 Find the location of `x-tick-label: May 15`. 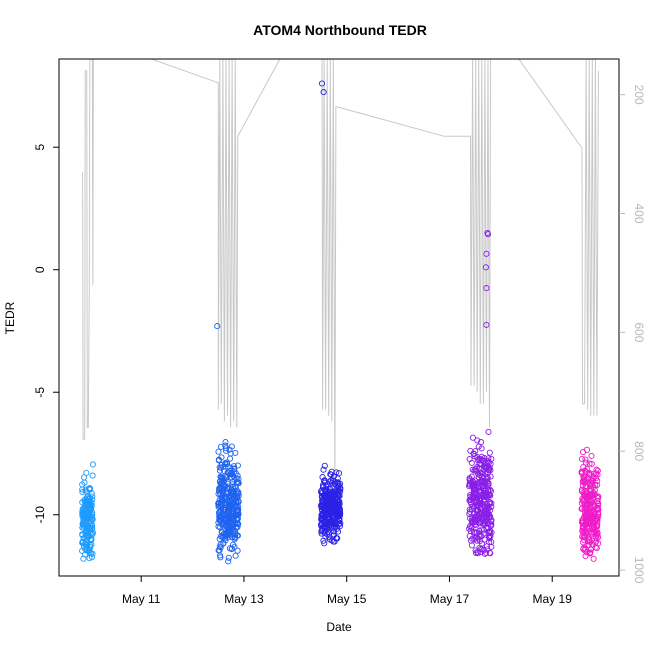

x-tick-label: May 15 is located at coordinates (347, 599).